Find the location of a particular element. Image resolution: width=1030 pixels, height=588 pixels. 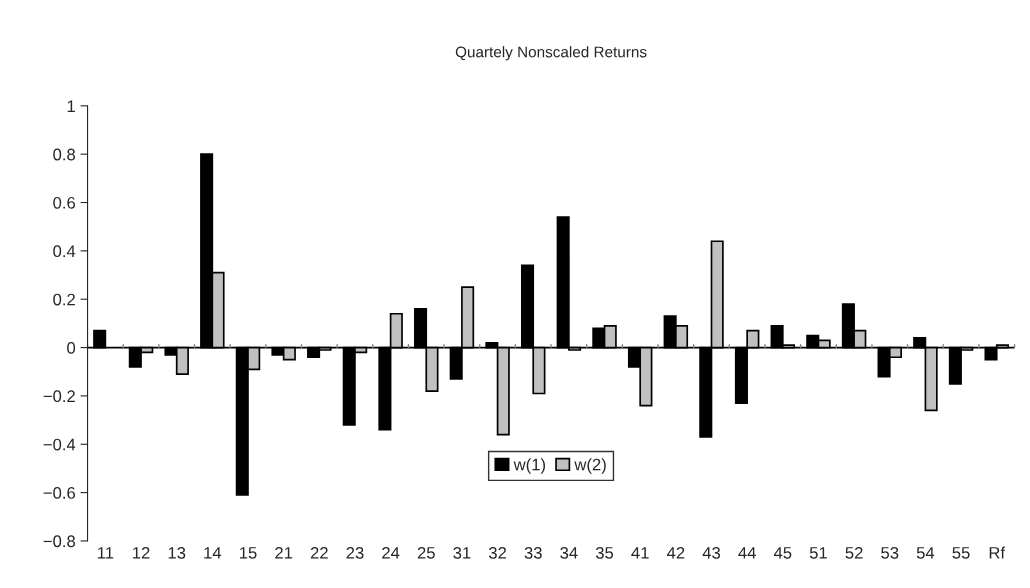

x-tick-label: 51 is located at coordinates (818, 553).